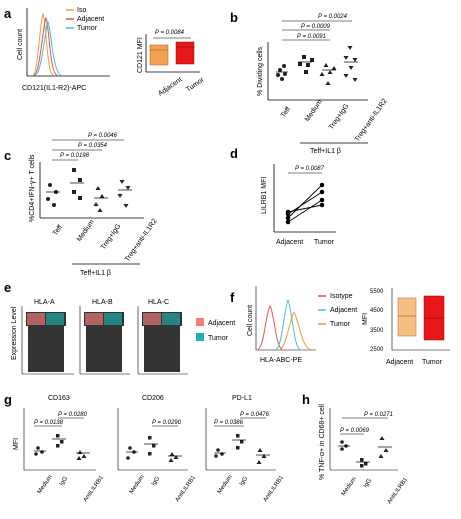 This screenshot has height=519, width=461. I want to click on svg-text: P = 0.0386, so click(229, 423).